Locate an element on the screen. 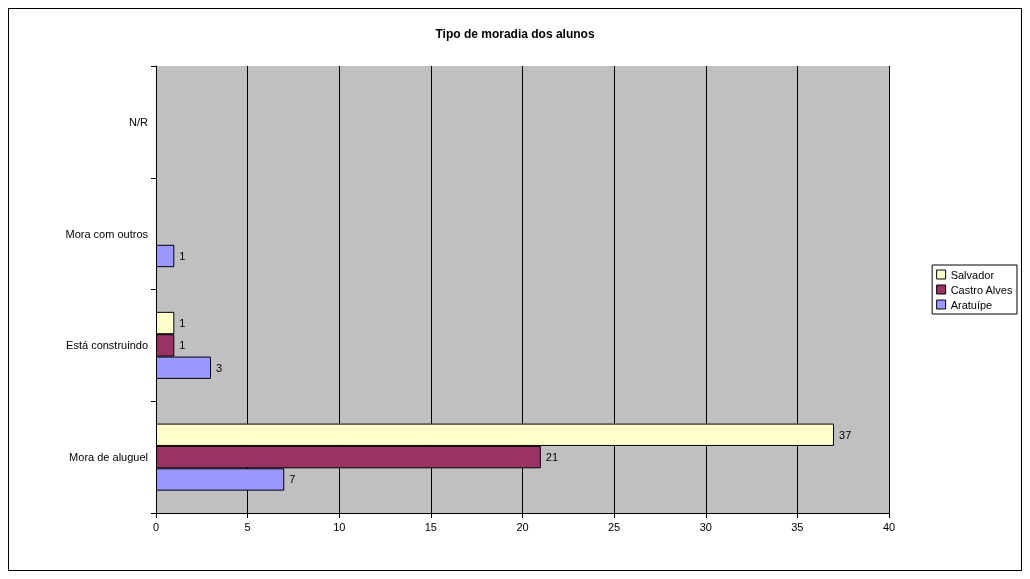  x-tick-label: 0 is located at coordinates (156, 526).